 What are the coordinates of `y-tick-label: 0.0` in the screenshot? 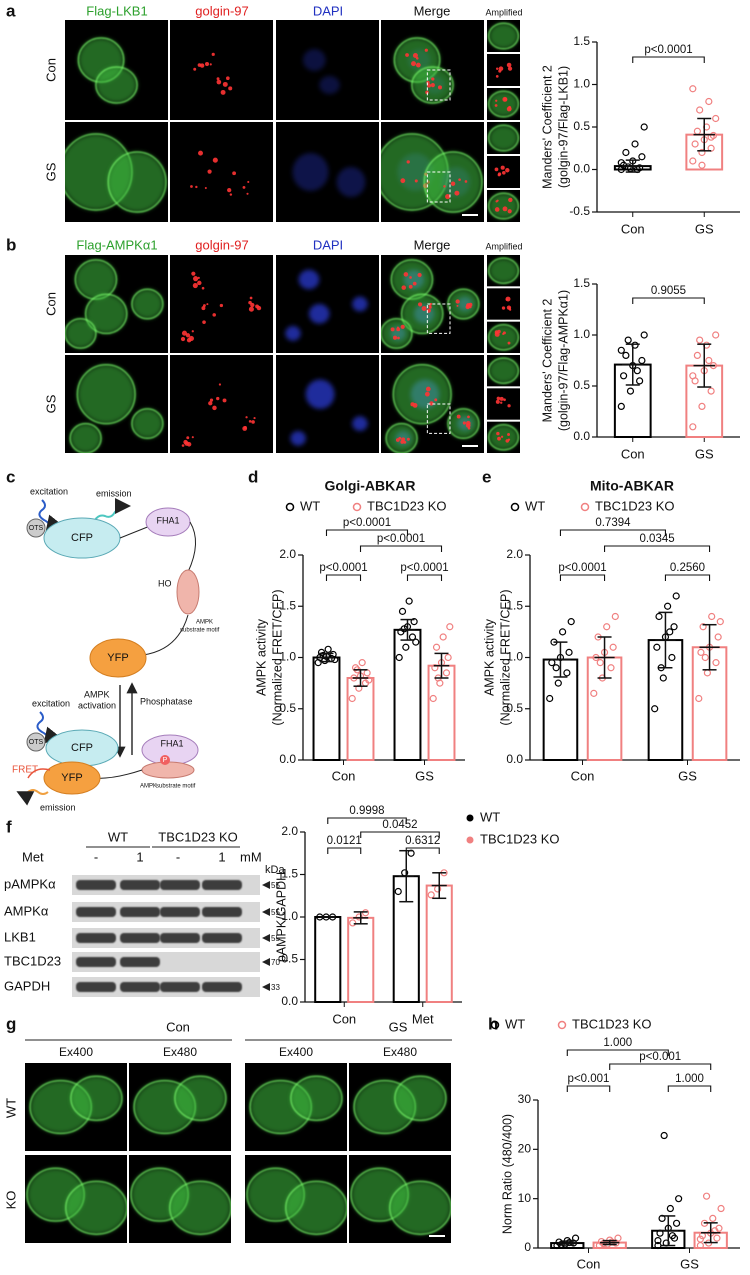 It's located at (289, 1001).